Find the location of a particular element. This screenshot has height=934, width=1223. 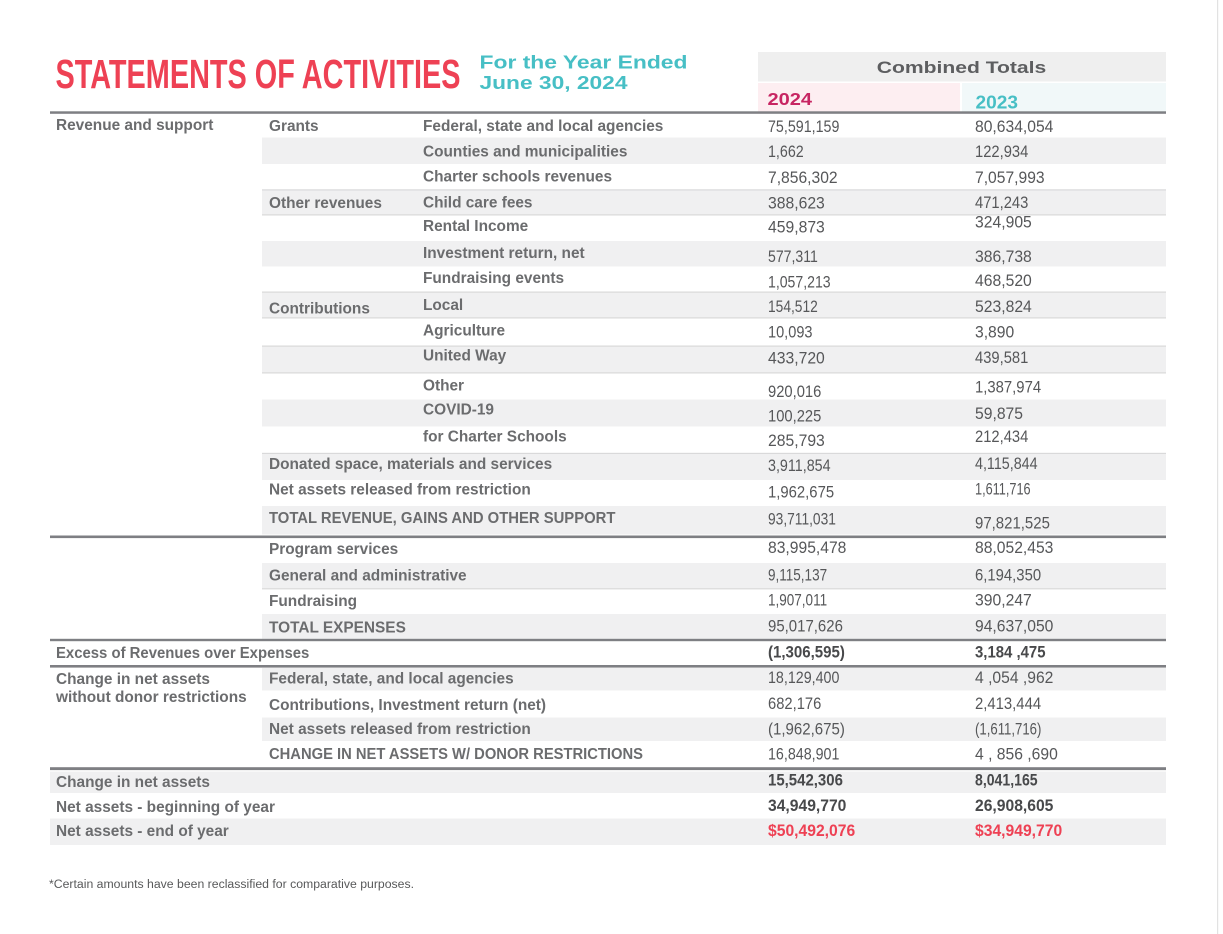

svg-text: June 30, 2024 is located at coordinates (554, 83).